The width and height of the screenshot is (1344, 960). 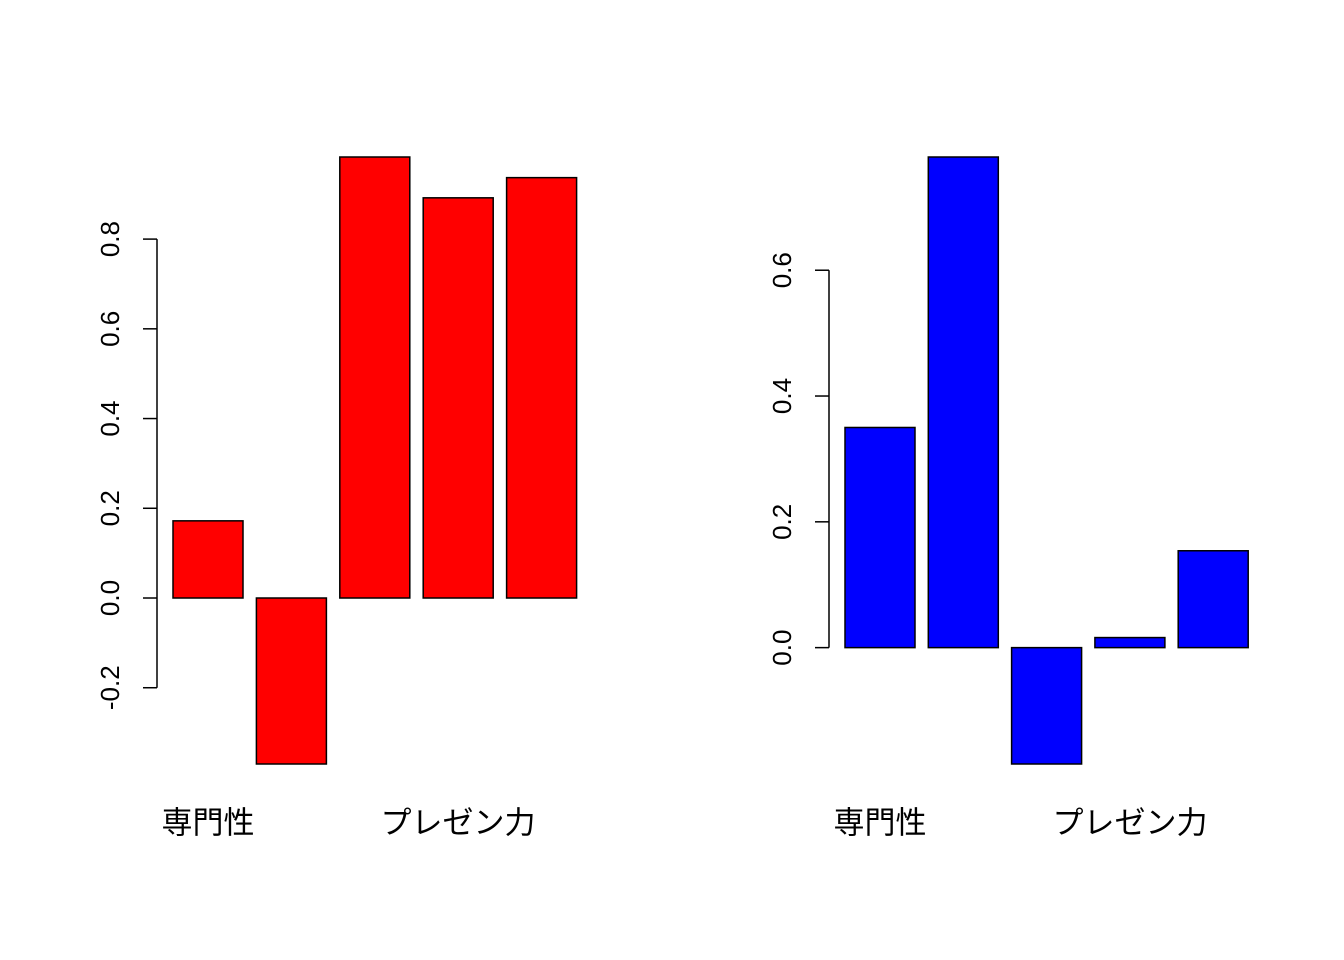 What do you see at coordinates (110, 687) in the screenshot?
I see `y-tick-label: -0.2` at bounding box center [110, 687].